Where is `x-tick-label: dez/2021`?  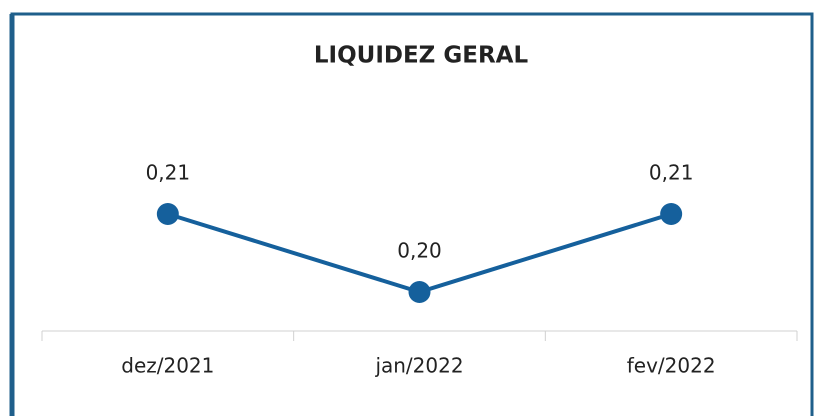
x-tick-label: dez/2021 is located at coordinates (167, 366).